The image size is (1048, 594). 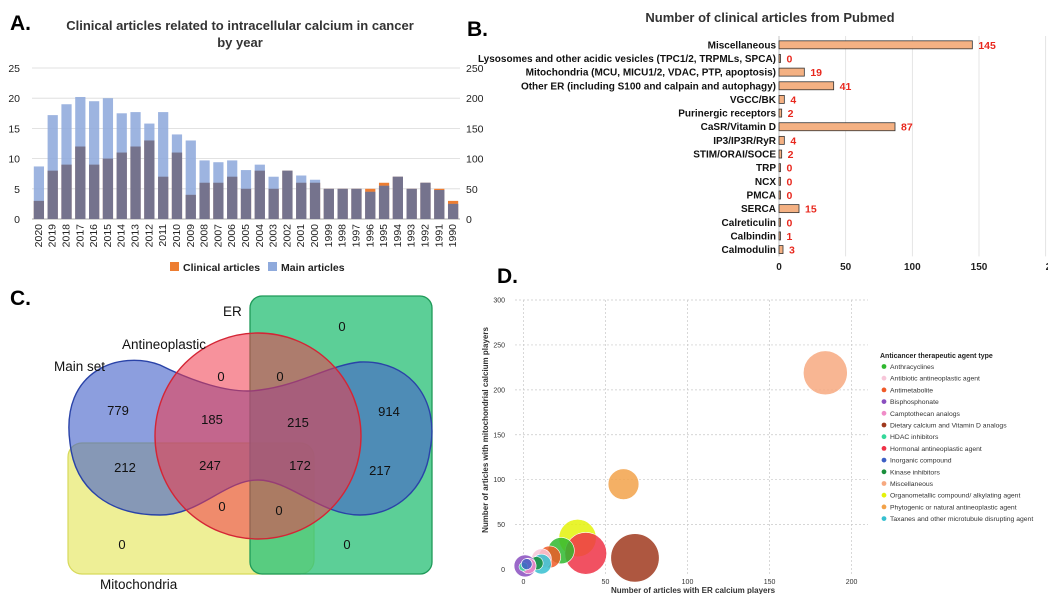 What do you see at coordinates (738, 127) in the screenshot?
I see `chart-b-category-label: CaSR/Vitamin D` at bounding box center [738, 127].